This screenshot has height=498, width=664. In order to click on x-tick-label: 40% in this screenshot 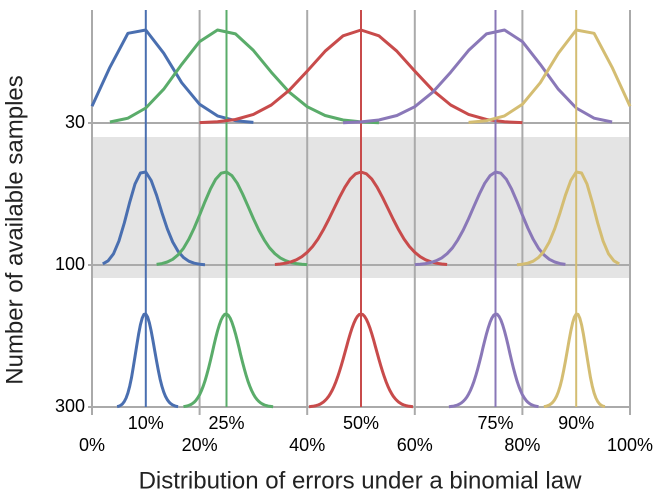, I will do `click(307, 445)`.